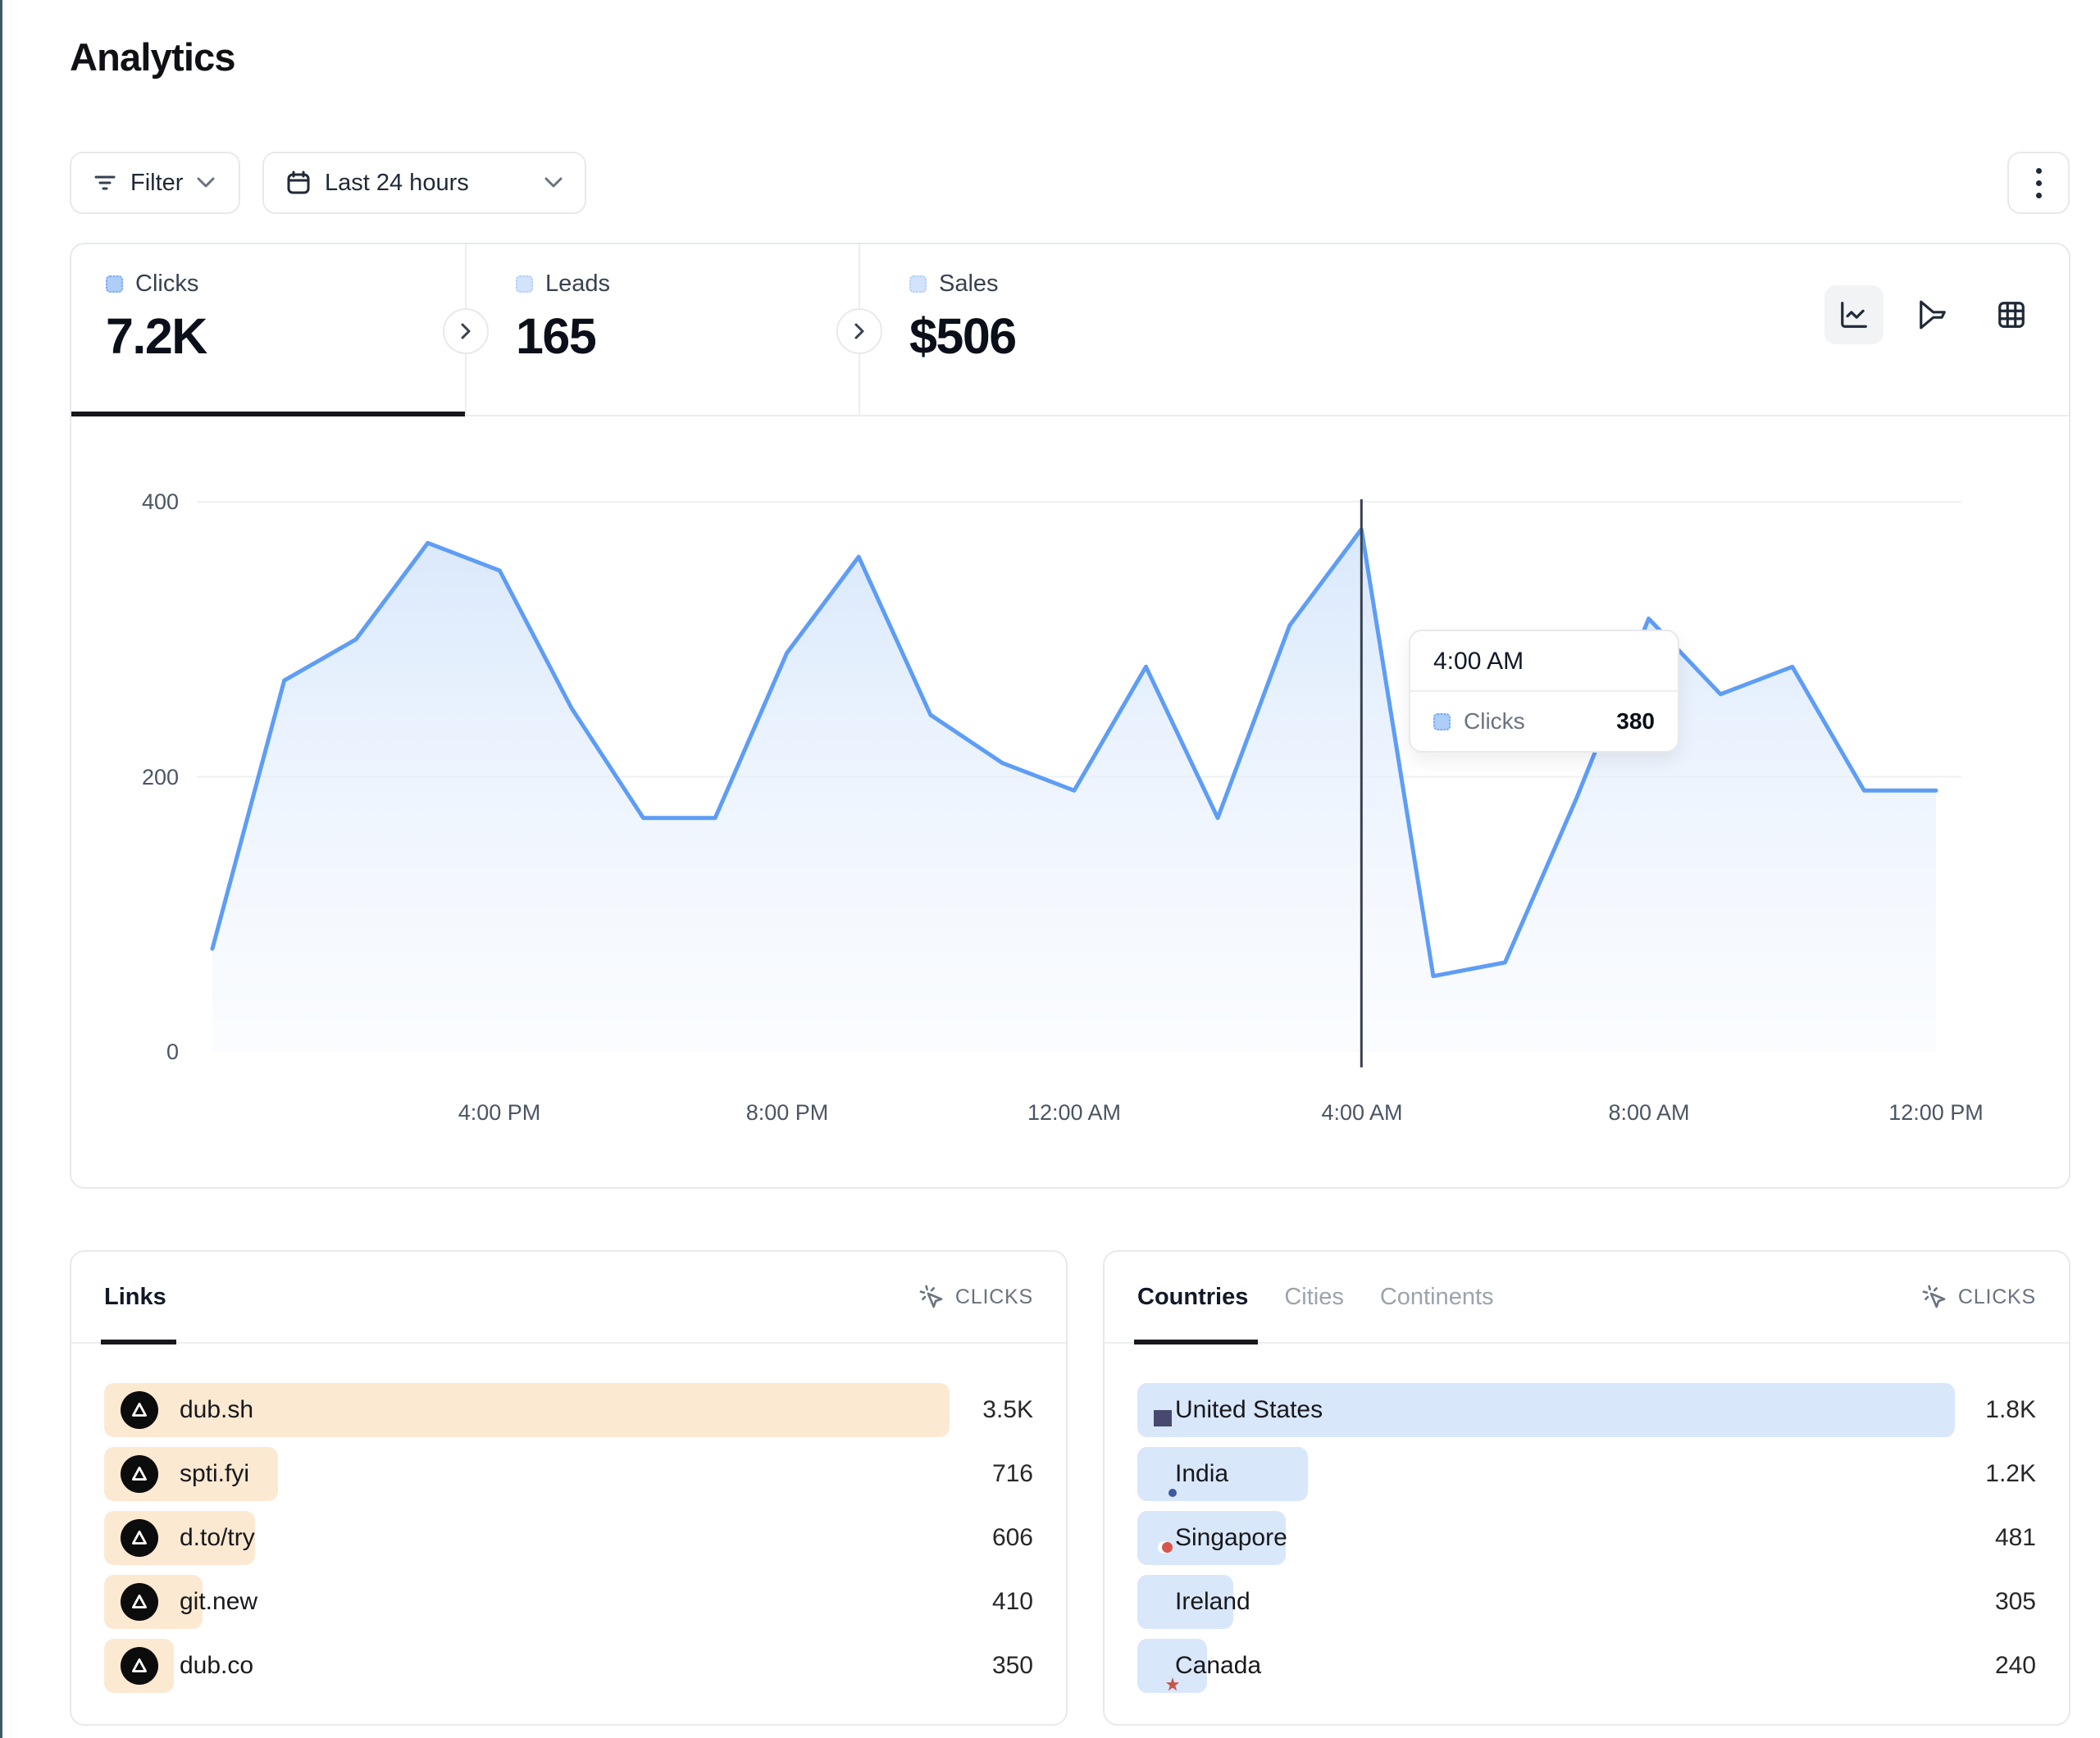 The height and width of the screenshot is (1738, 2100). I want to click on list-item: dub.sh 3.5K, so click(568, 1410).